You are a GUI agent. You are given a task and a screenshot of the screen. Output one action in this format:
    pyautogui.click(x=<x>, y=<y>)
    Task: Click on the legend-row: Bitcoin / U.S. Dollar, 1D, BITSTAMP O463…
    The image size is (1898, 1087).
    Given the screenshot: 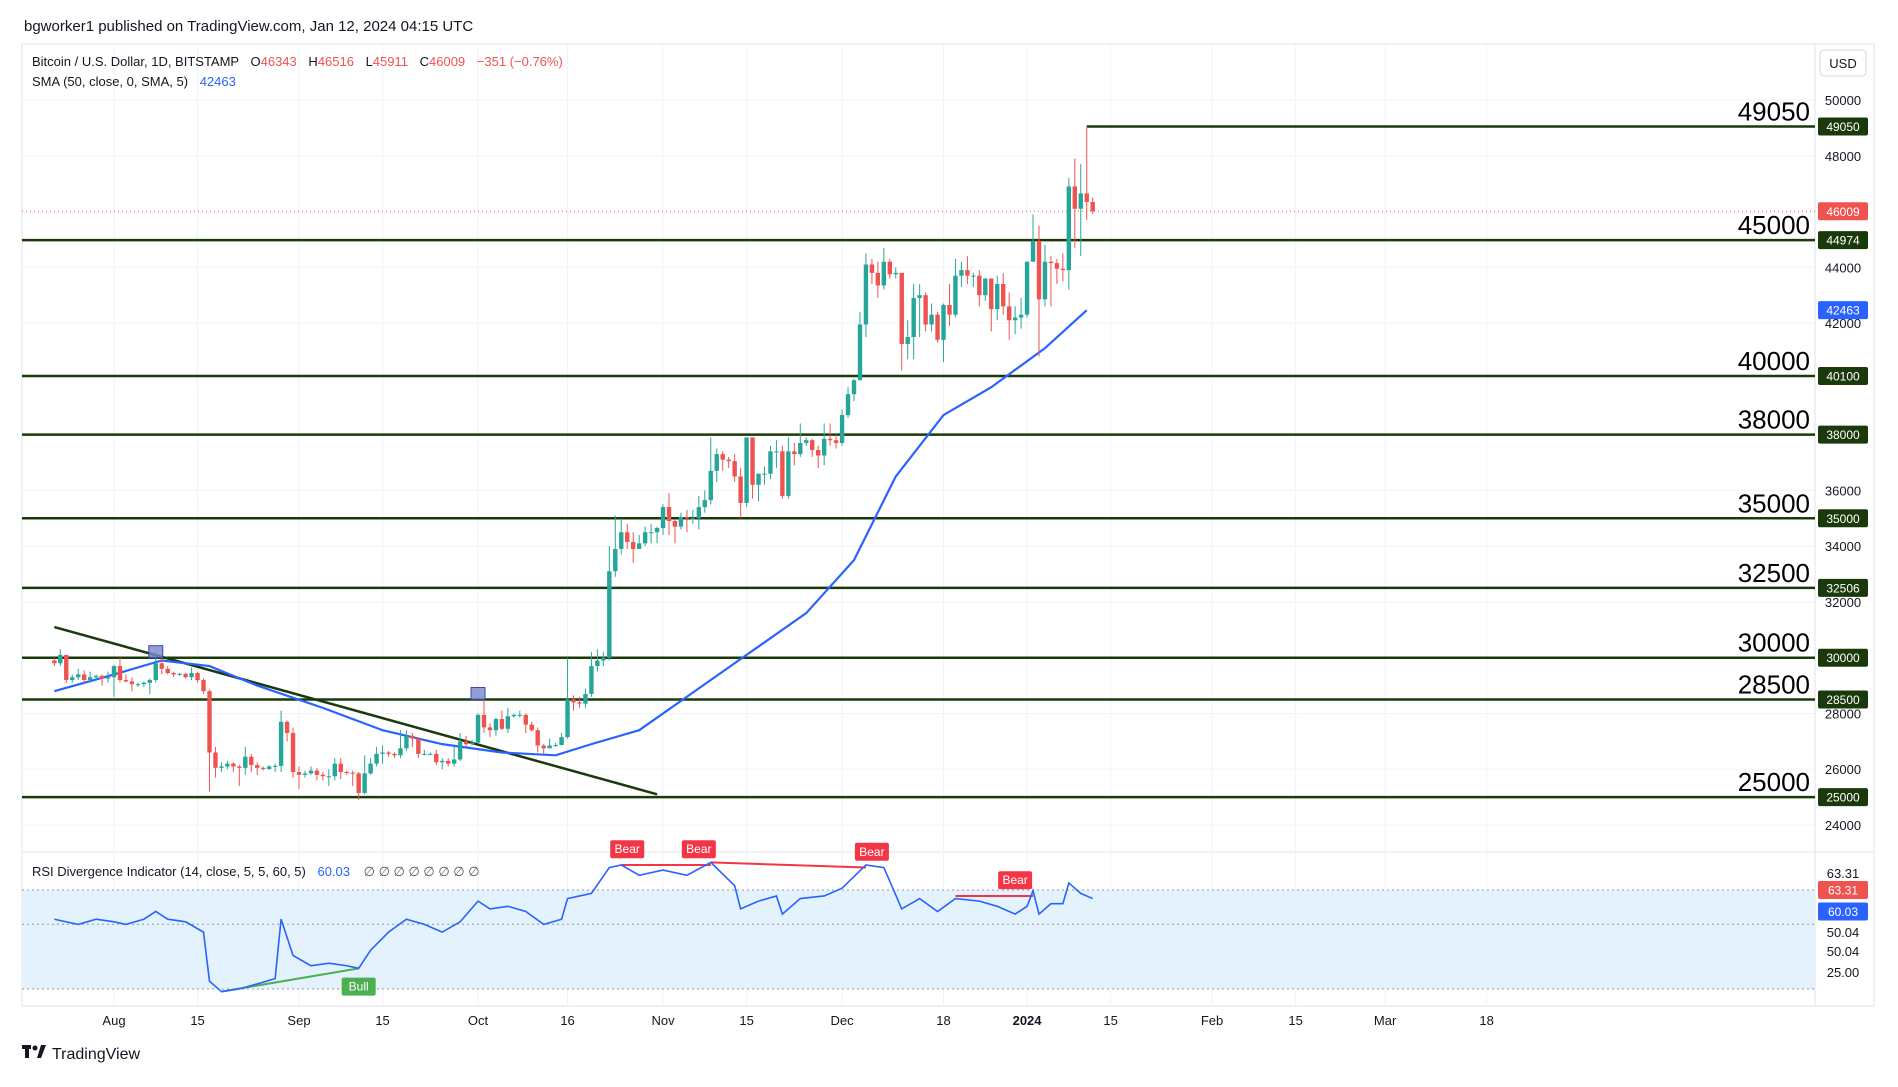 What is the action you would take?
    pyautogui.click(x=297, y=61)
    